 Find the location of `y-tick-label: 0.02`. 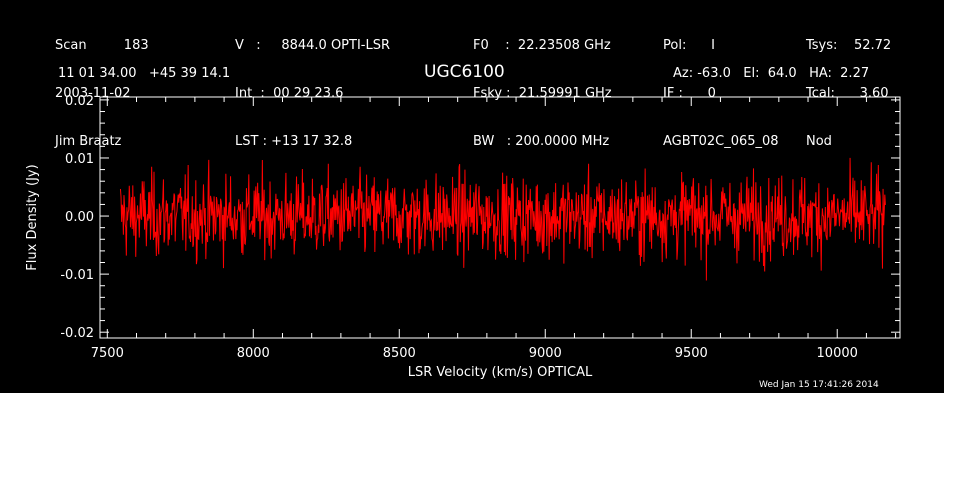

y-tick-label: 0.02 is located at coordinates (79, 101).